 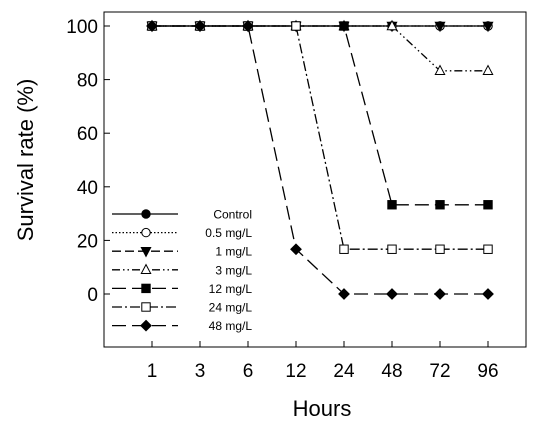 What do you see at coordinates (87, 188) in the screenshot?
I see `y-tick-label: 40` at bounding box center [87, 188].